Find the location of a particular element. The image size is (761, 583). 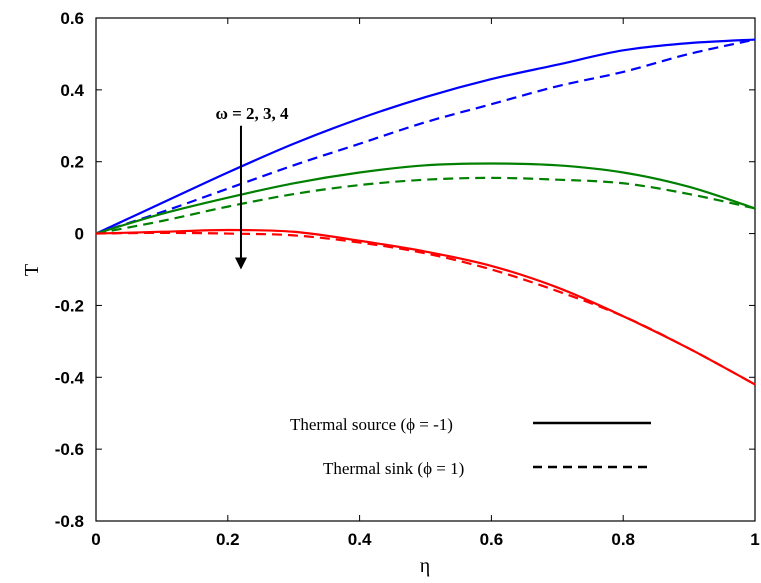

x-tick-label: 0.8 is located at coordinates (623, 539).